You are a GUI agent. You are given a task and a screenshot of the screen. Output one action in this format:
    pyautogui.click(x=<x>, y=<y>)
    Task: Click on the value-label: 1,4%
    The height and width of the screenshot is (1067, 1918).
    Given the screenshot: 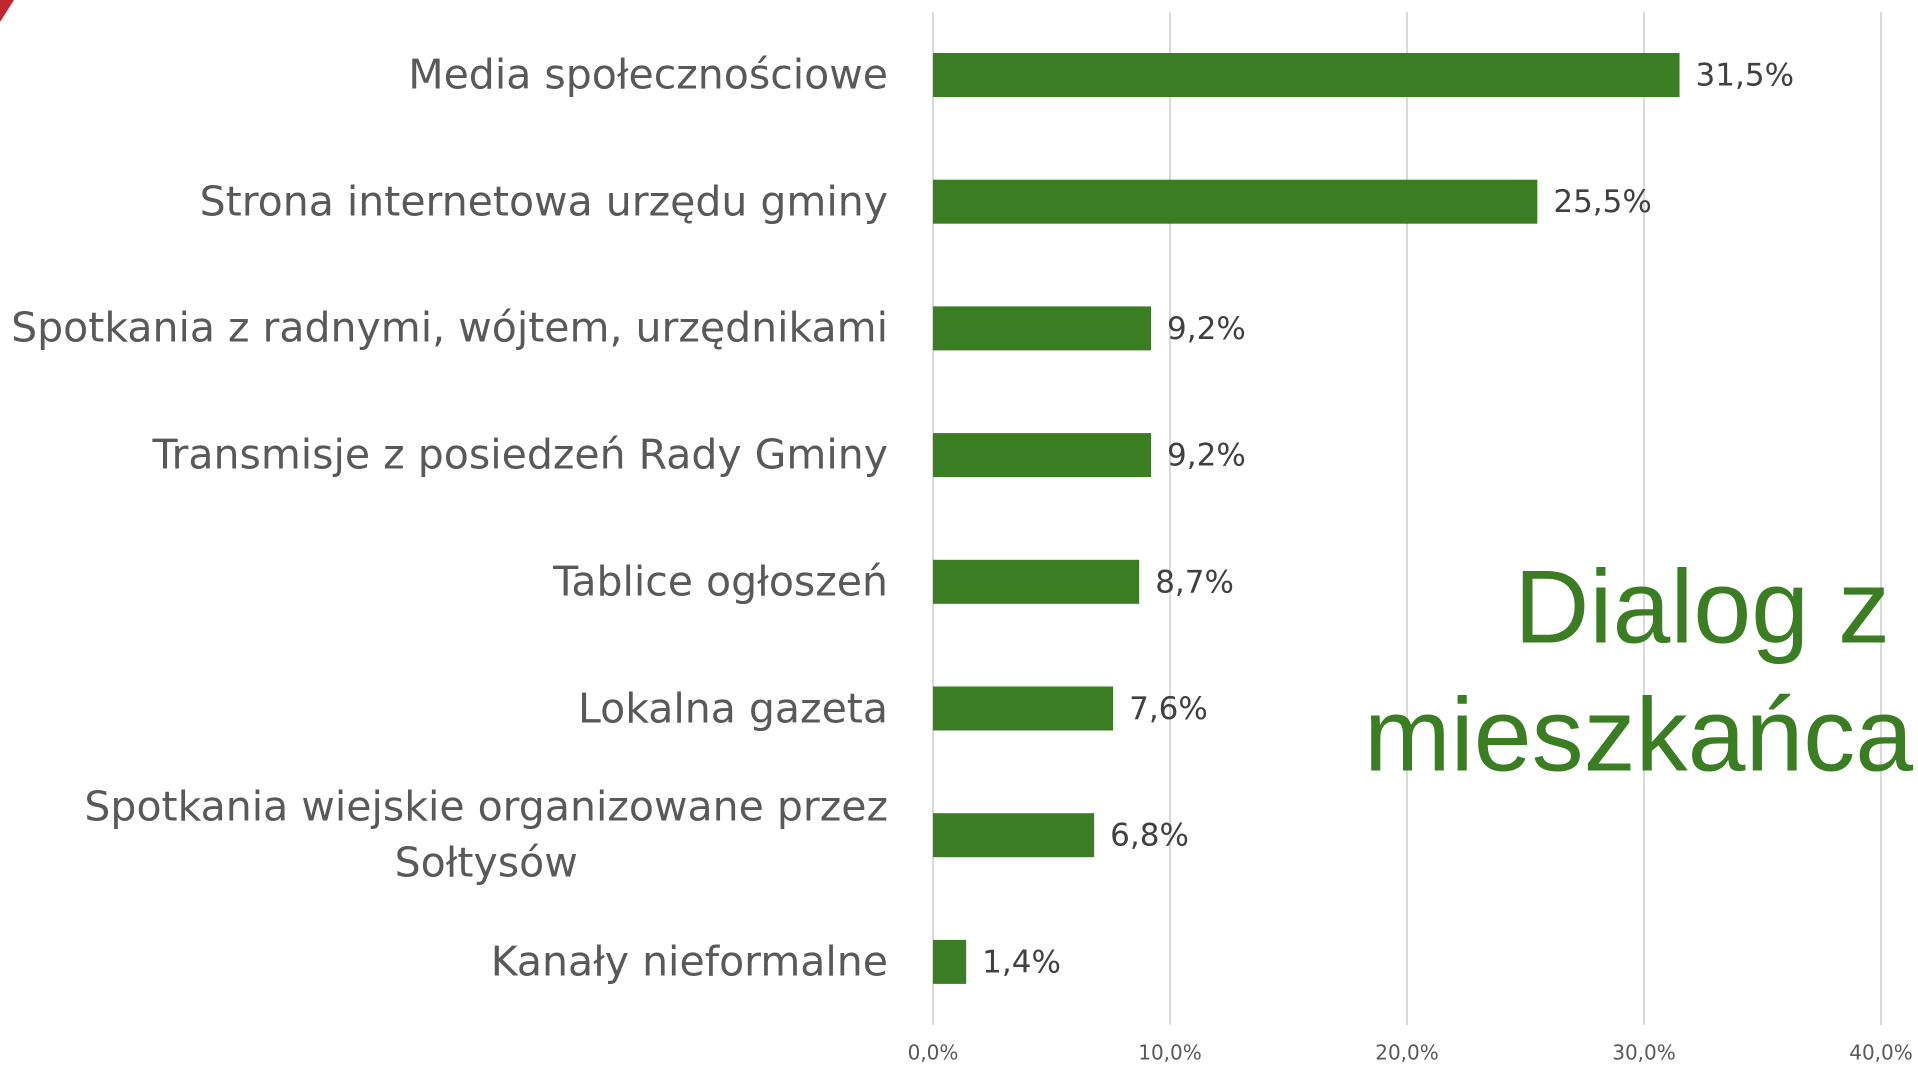 What is the action you would take?
    pyautogui.click(x=1021, y=962)
    